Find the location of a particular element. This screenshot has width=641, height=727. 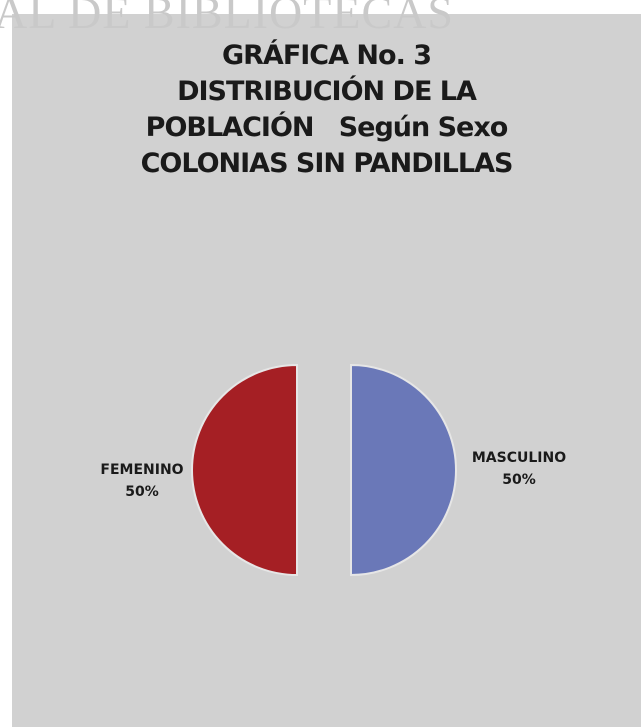

chart-title-line-3: POBLACIÓN Según Sexo is located at coordinates (327, 127).